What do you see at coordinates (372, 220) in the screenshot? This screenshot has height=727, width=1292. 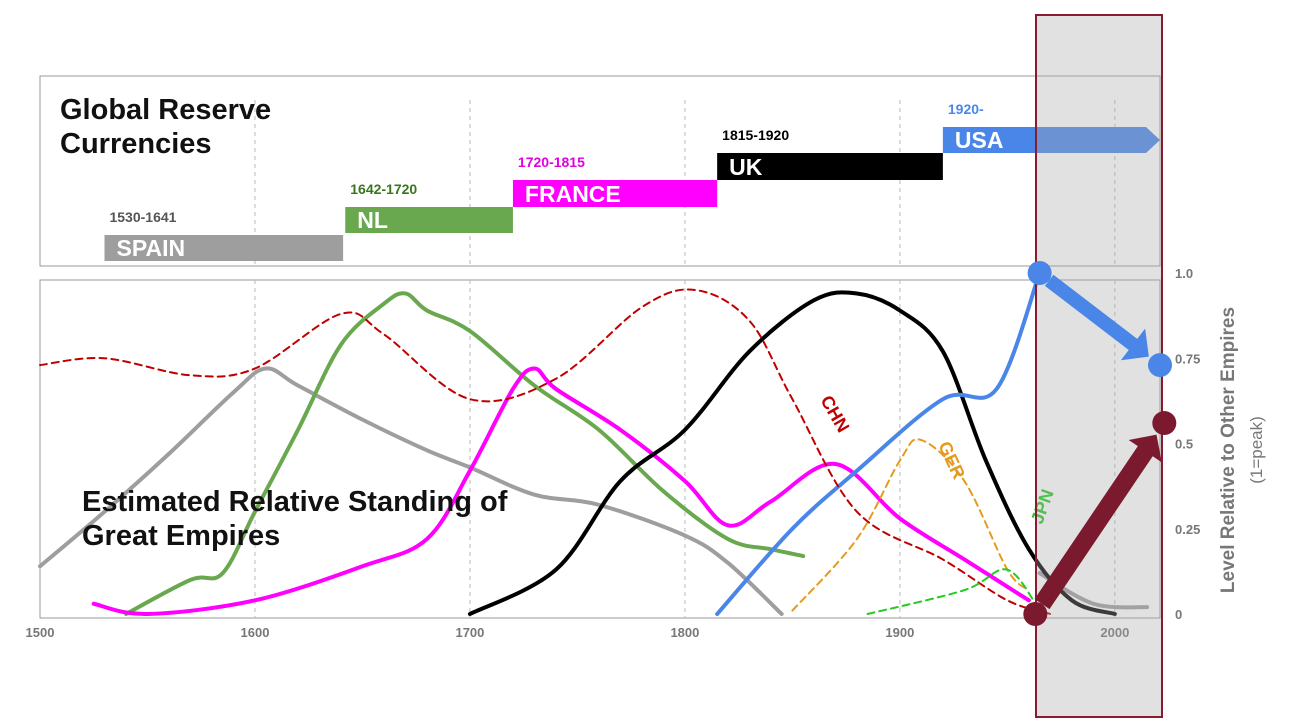 I see `bar-label: NL` at bounding box center [372, 220].